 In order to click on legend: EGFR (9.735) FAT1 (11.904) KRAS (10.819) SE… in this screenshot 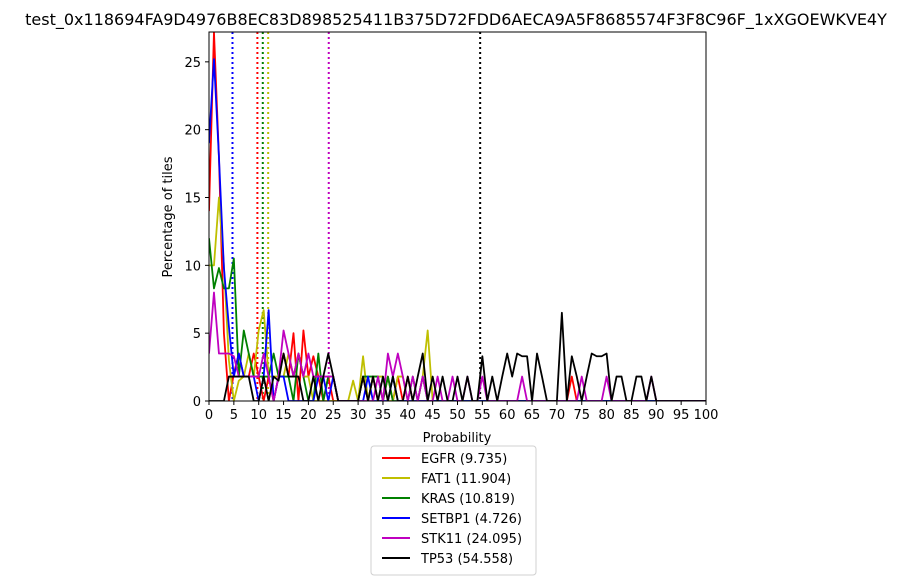, I will do `click(453, 510)`.